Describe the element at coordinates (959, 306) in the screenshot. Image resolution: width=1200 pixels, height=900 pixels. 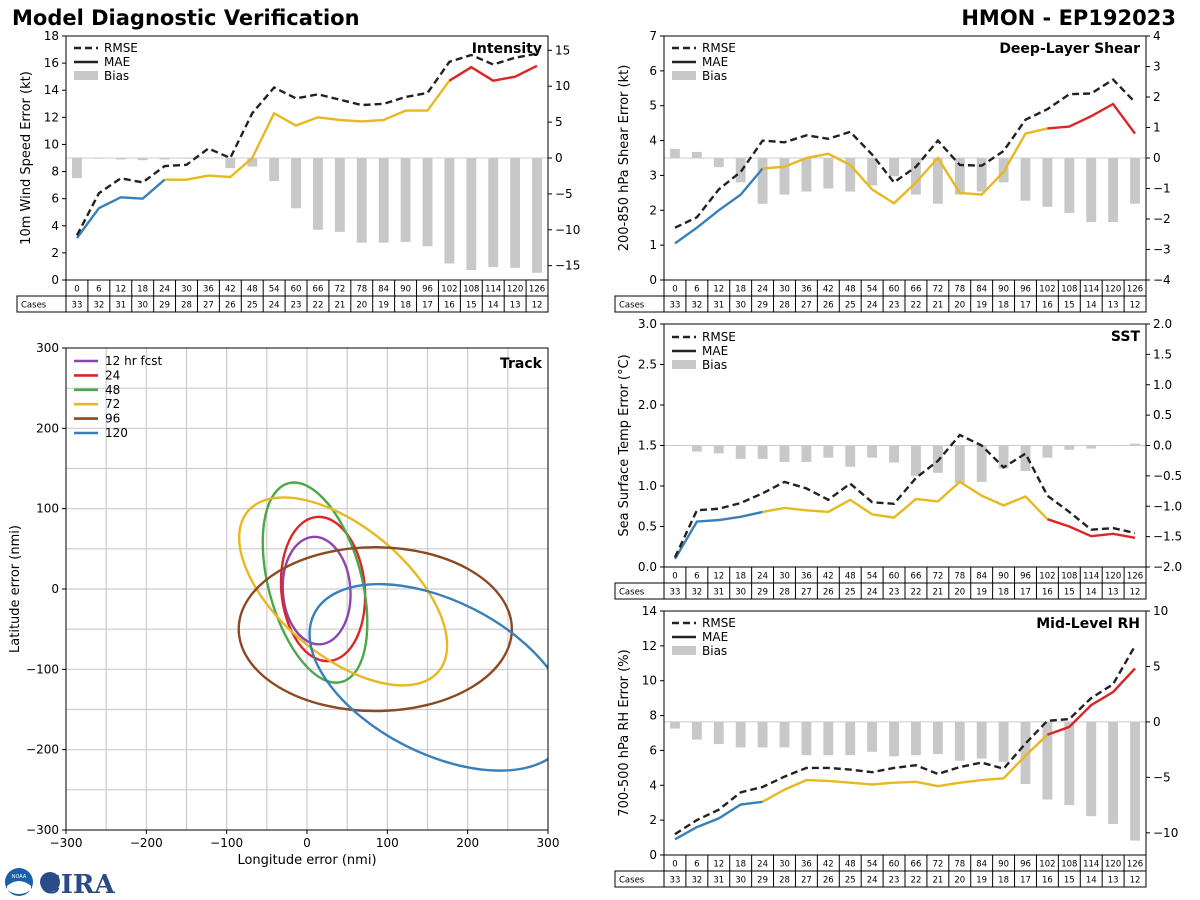
I see `shear-cases-cell: 20` at that location.